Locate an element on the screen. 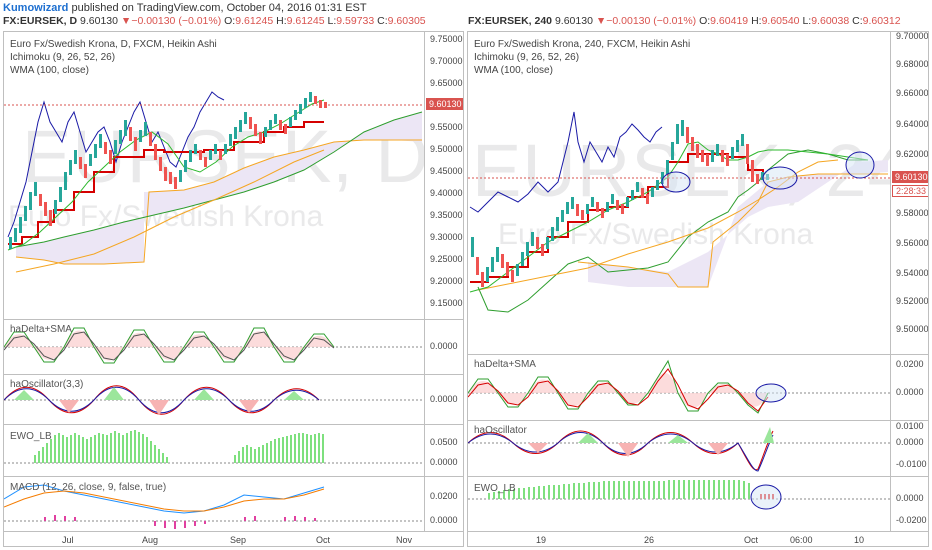  time-tick: Nov is located at coordinates (404, 540).